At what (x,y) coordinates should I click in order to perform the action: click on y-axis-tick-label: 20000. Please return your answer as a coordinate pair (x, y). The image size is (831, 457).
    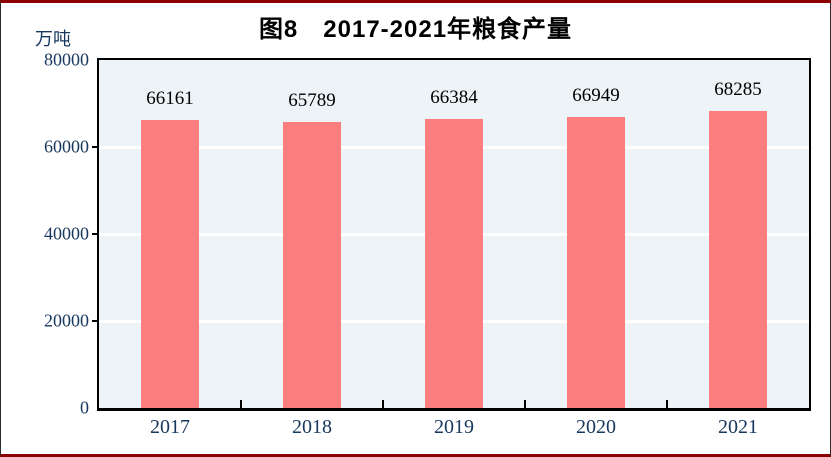
    Looking at the image, I should click on (66, 320).